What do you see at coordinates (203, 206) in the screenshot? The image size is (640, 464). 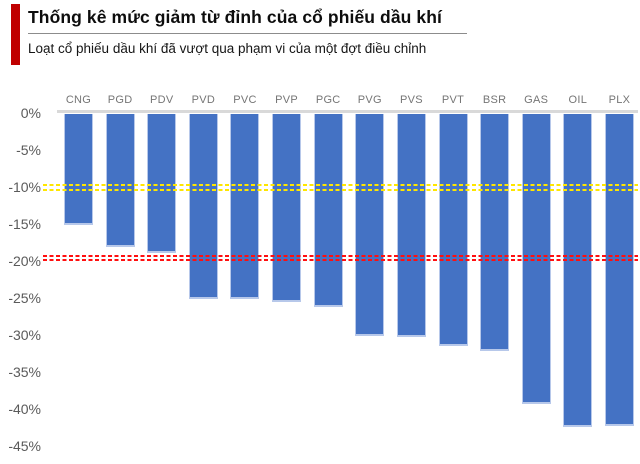 I see `bar-PVD` at bounding box center [203, 206].